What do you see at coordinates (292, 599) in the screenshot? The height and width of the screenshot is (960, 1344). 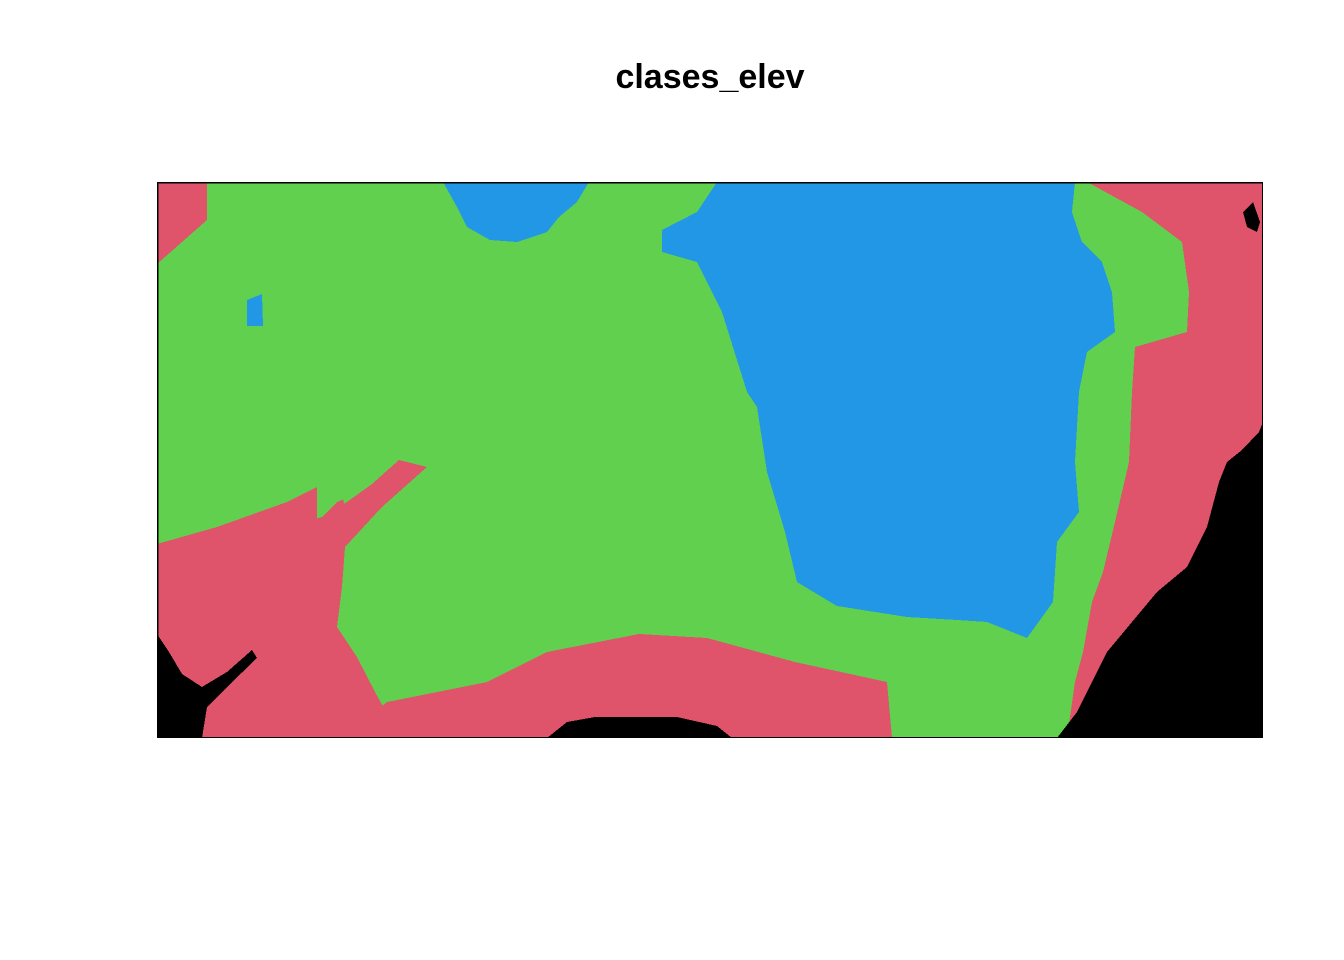 I see `class-red-patch-west` at bounding box center [292, 599].